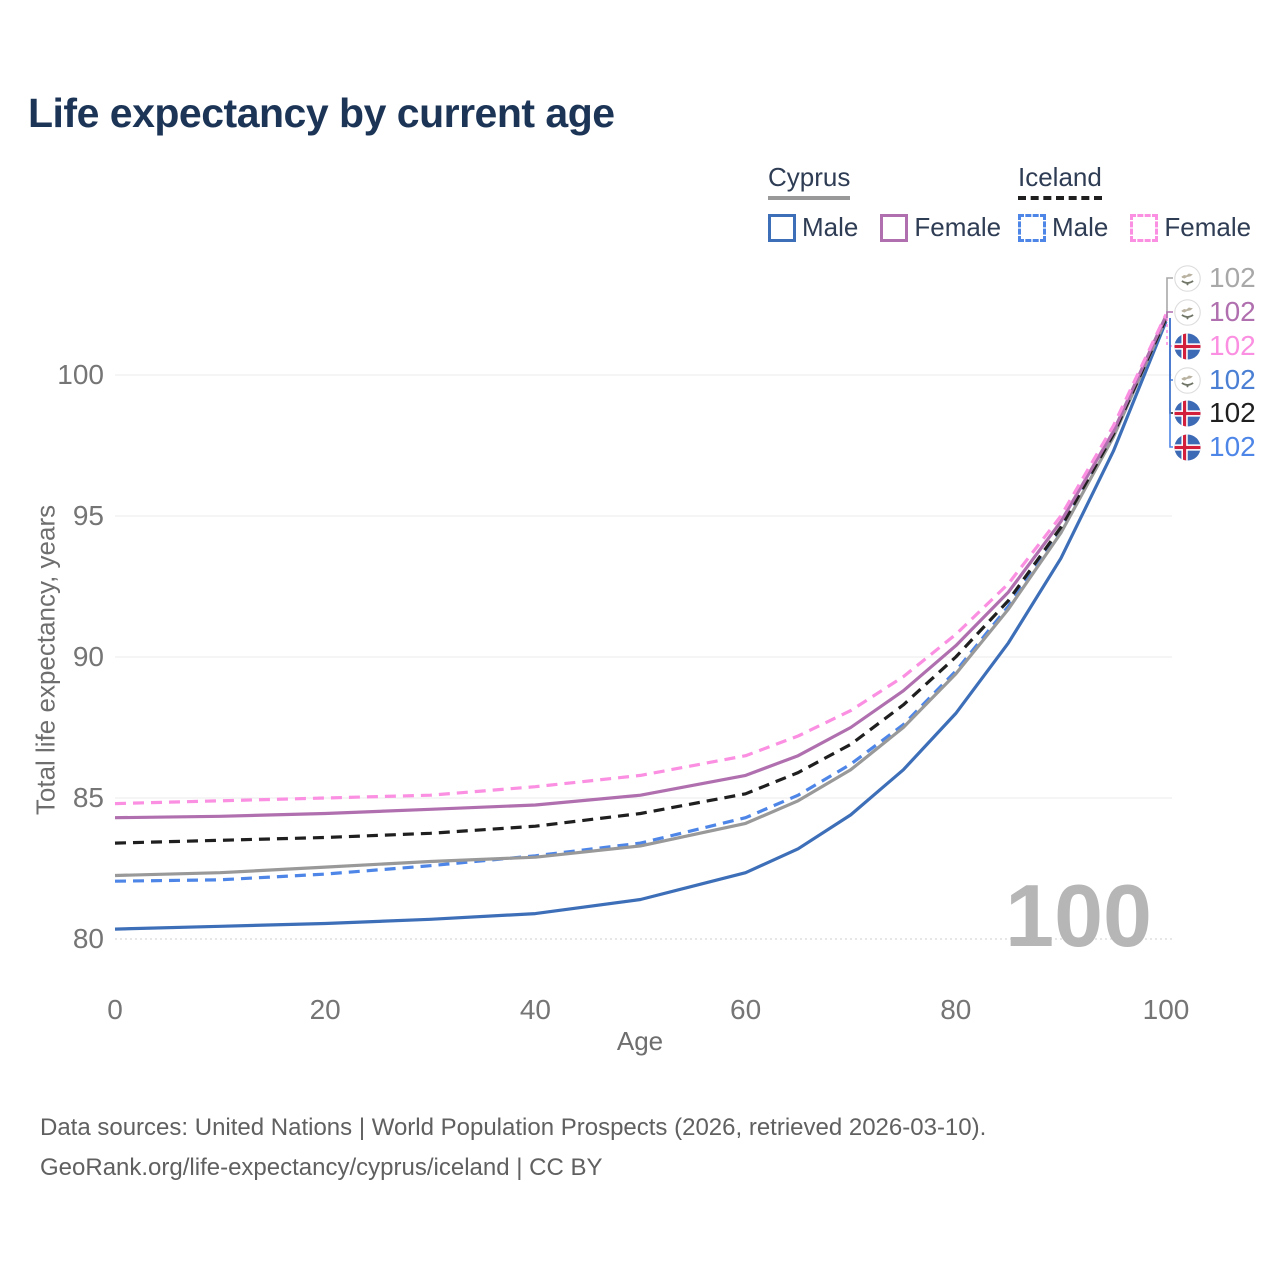 The image size is (1280, 1280). What do you see at coordinates (884, 202) in the screenshot?
I see `legend-group-cyprus: Cyprus Male Female` at bounding box center [884, 202].